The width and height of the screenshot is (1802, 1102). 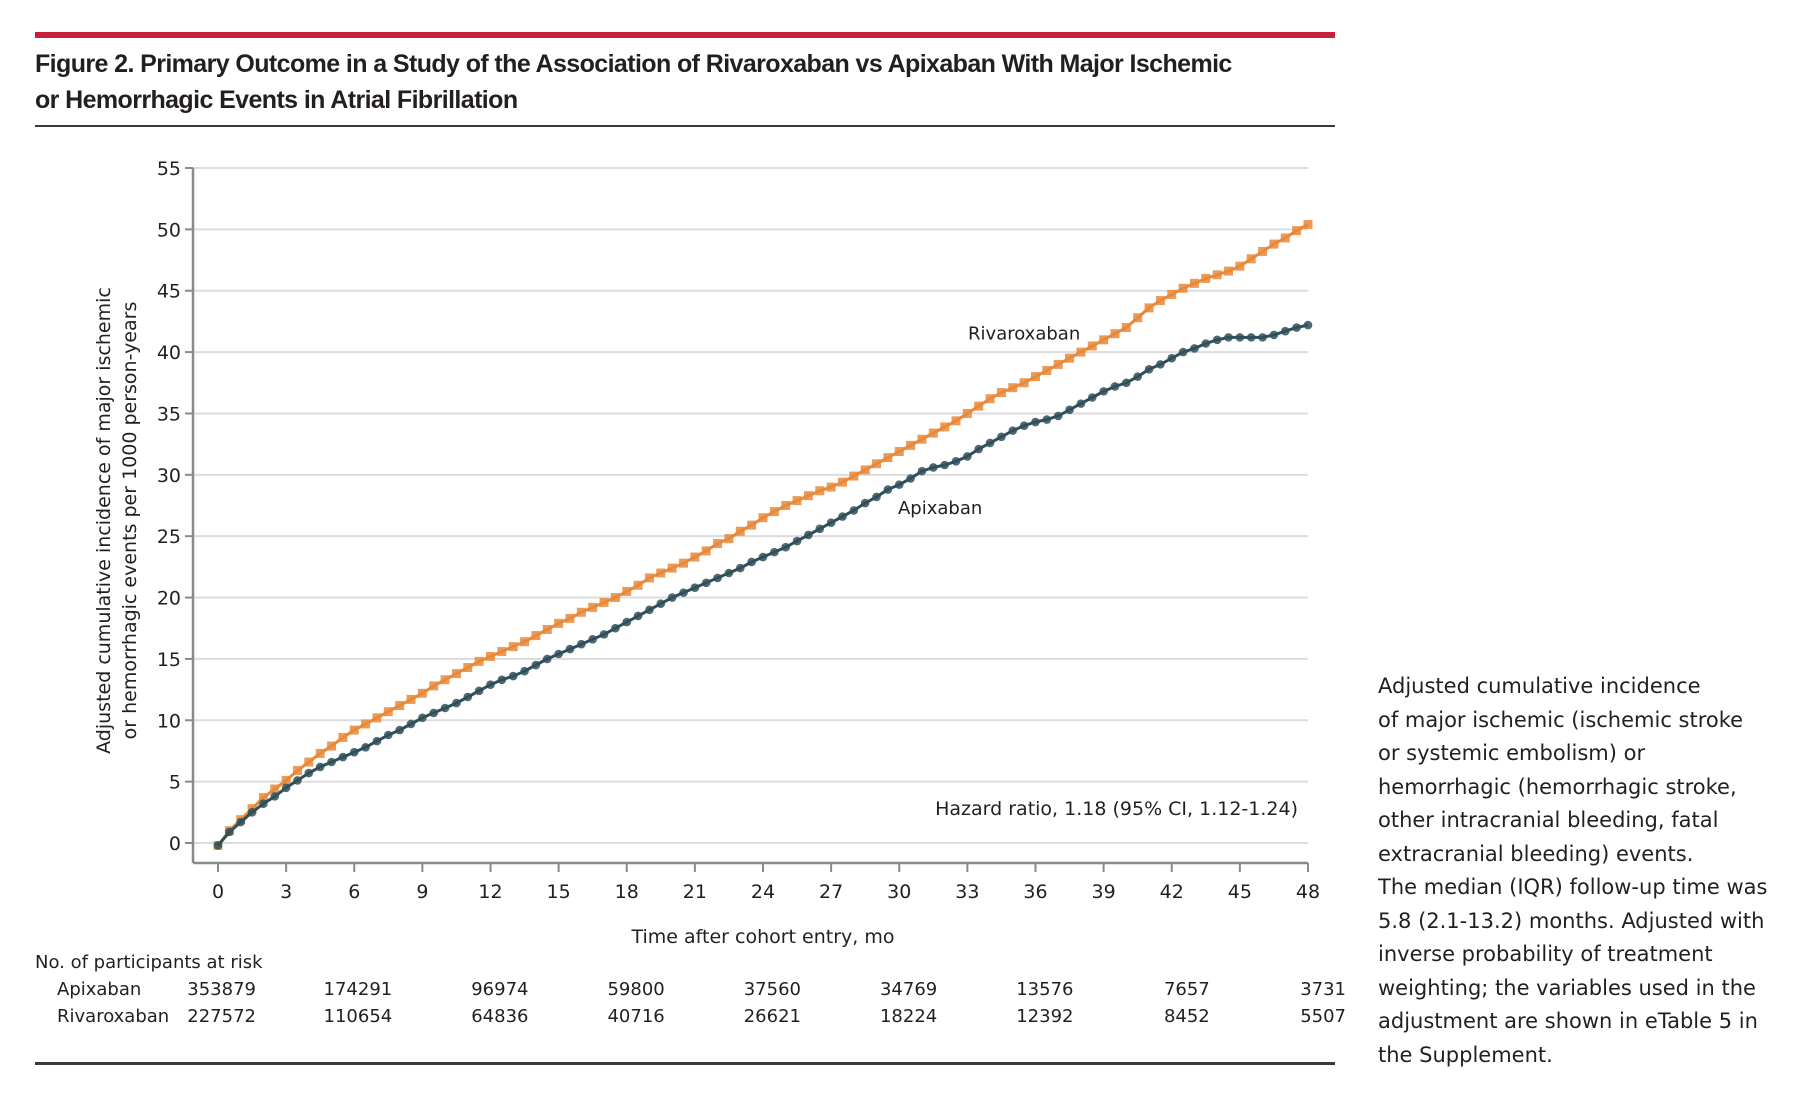 What do you see at coordinates (354, 892) in the screenshot?
I see `x-tick-label: 6` at bounding box center [354, 892].